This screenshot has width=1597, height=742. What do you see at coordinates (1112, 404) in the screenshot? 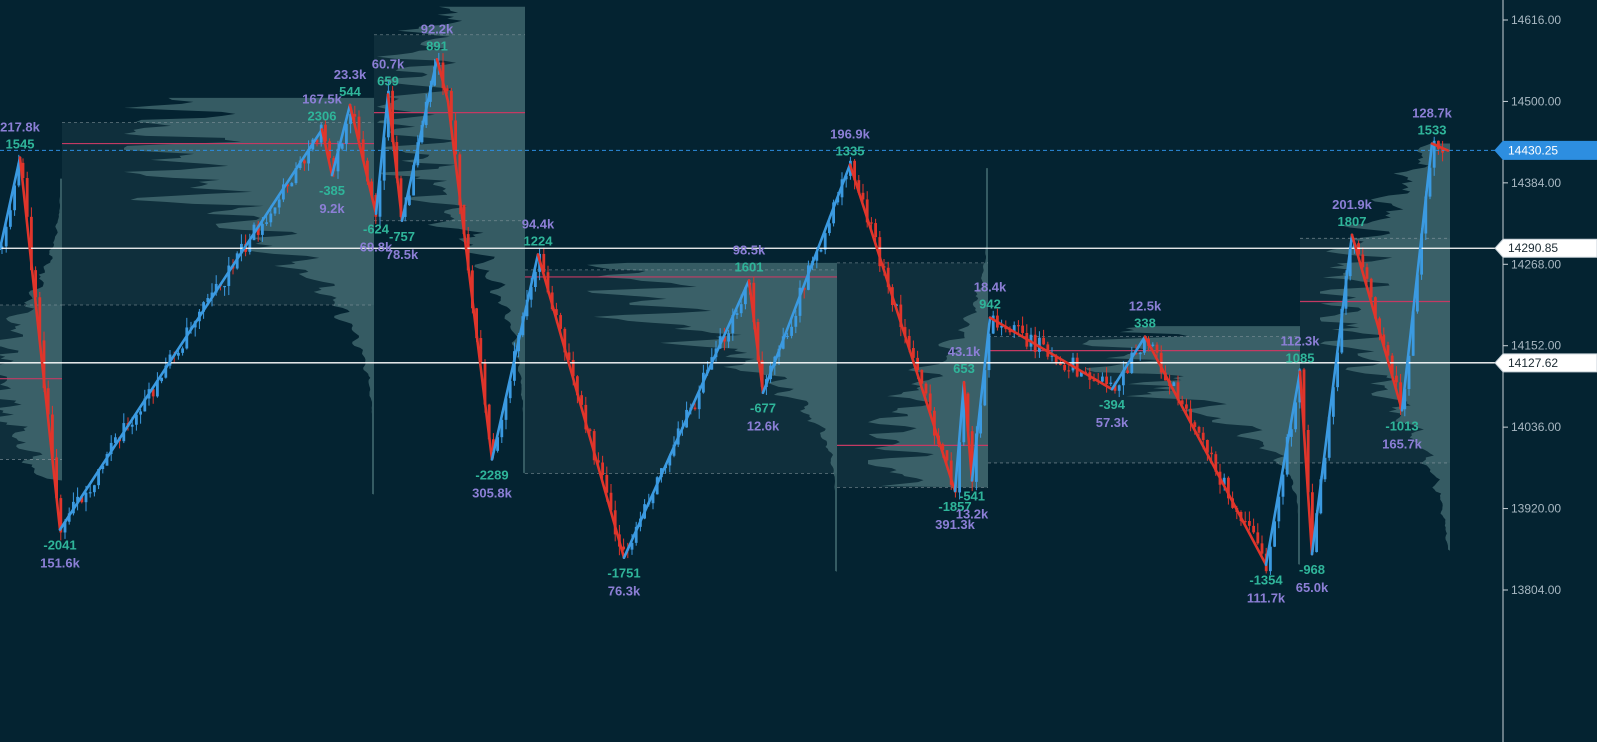
I see `swing-delta-label: -394` at bounding box center [1112, 404].